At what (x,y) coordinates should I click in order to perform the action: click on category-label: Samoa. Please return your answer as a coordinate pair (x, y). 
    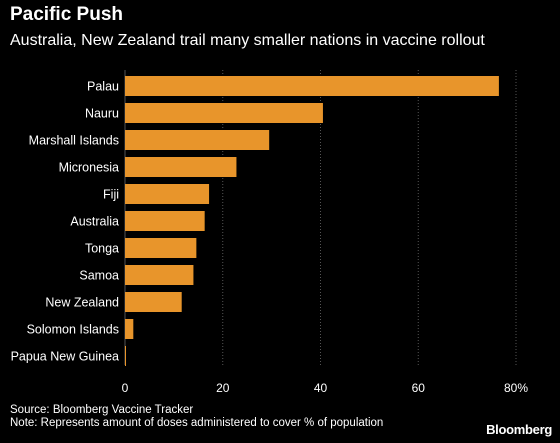
    Looking at the image, I should click on (99, 276).